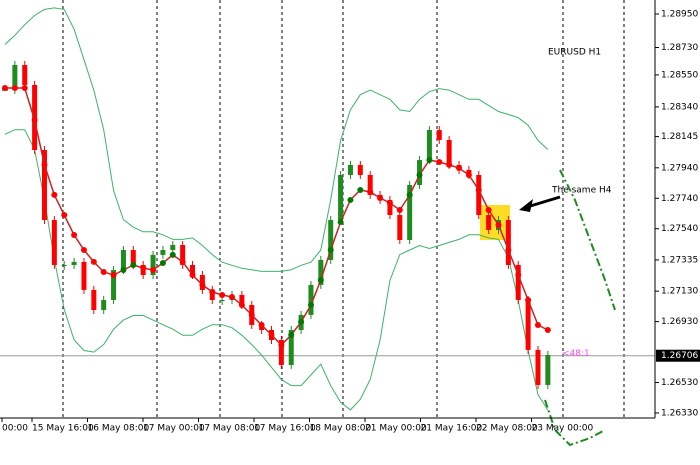  What do you see at coordinates (396, 429) in the screenshot?
I see `x-tick-label: 21 May 00:00` at bounding box center [396, 429].